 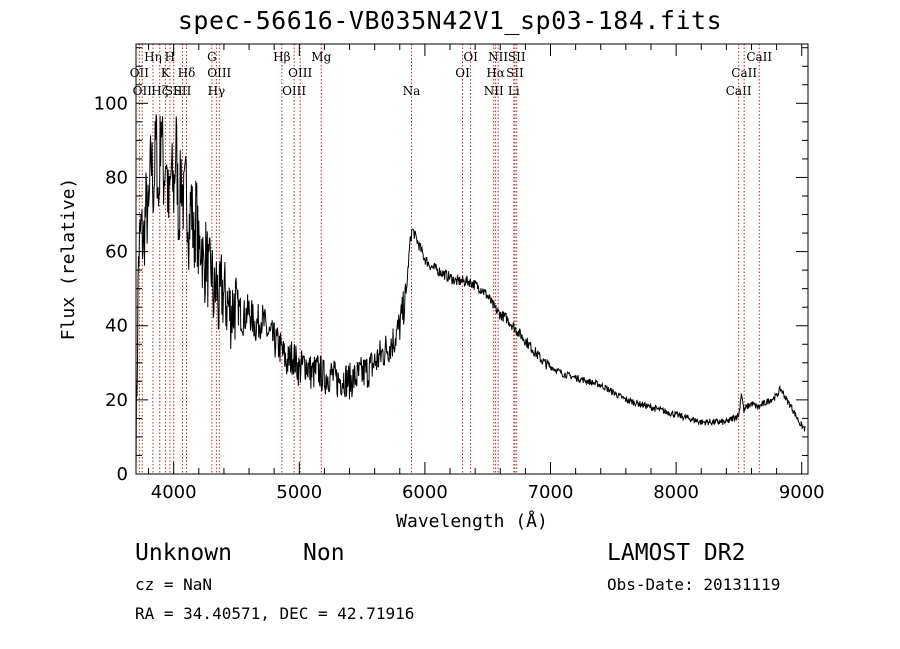 I want to click on object-subclass: Non, so click(x=324, y=553).